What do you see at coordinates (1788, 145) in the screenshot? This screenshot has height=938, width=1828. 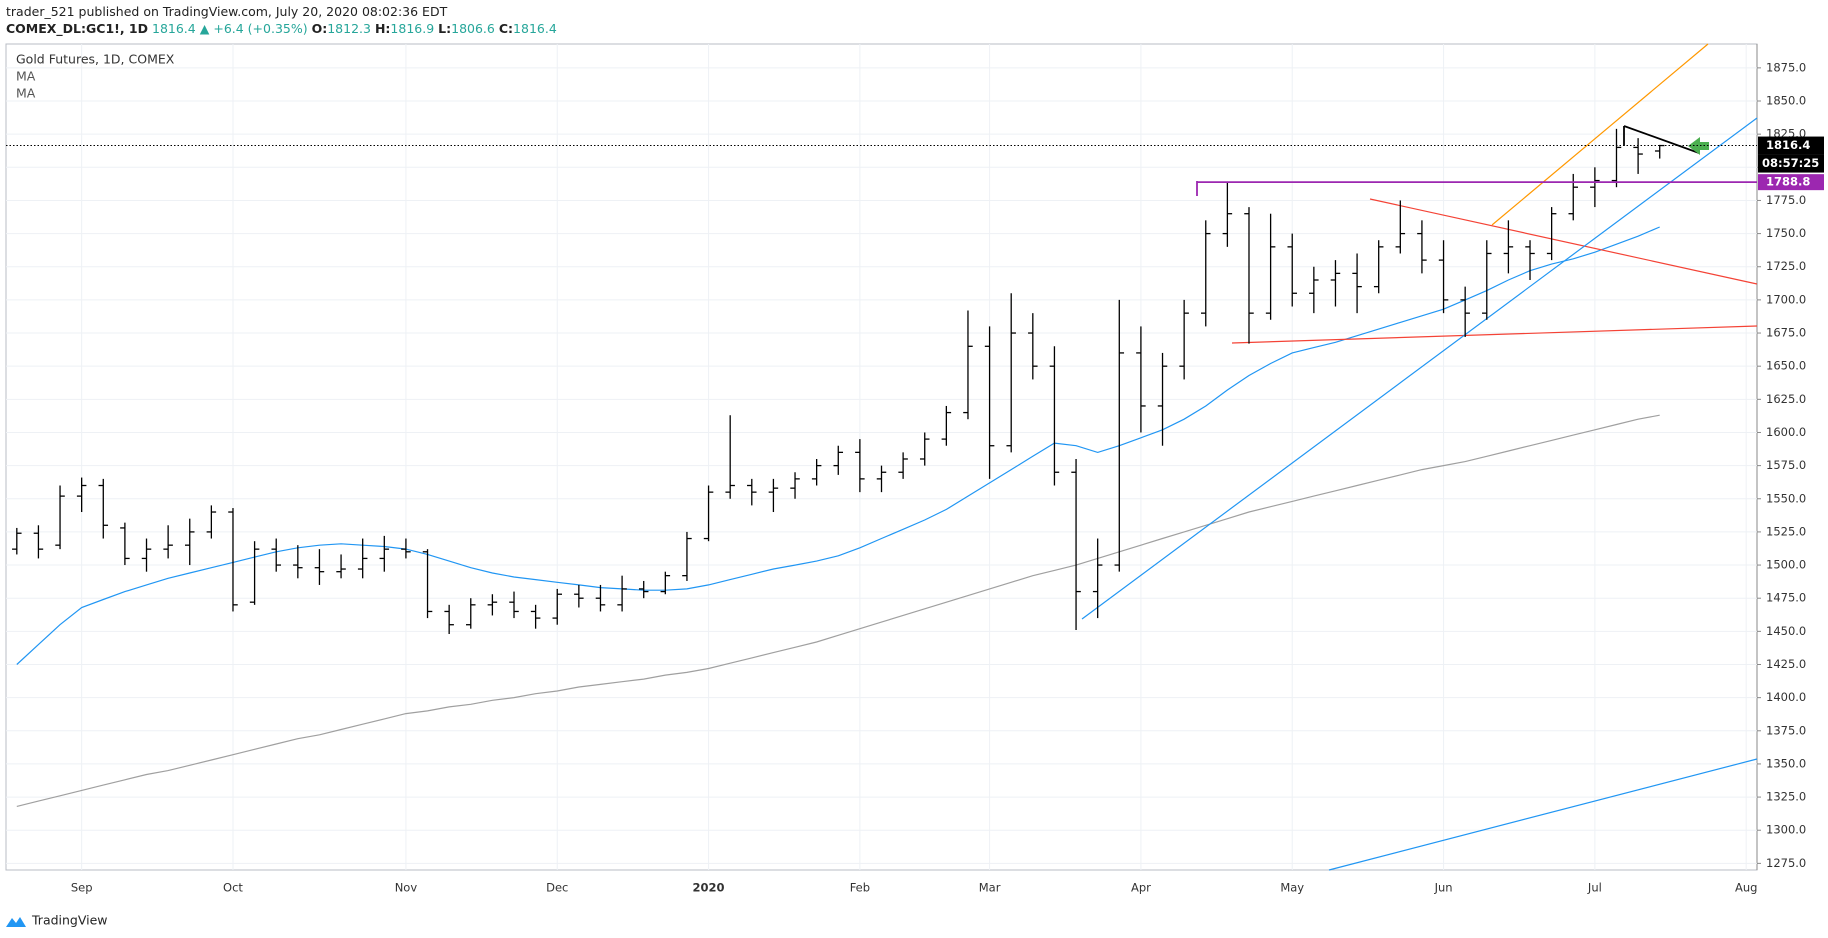 I see `last-price-label: 1816.4` at bounding box center [1788, 145].